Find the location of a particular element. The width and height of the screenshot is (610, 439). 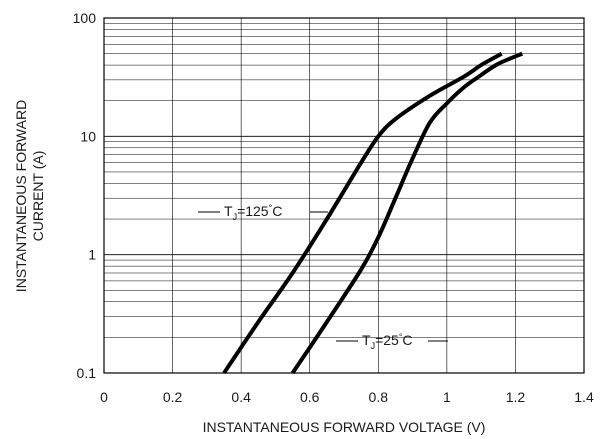

series-label-tj25-text: TJ=25°C is located at coordinates (387, 341).